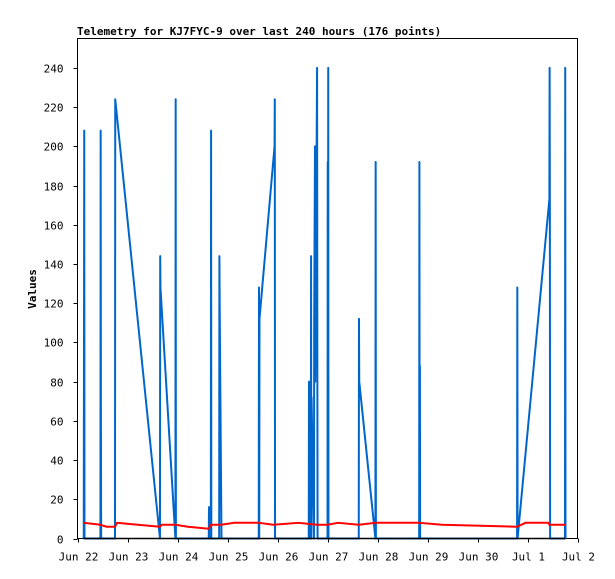 This screenshot has height=579, width=615. What do you see at coordinates (54, 304) in the screenshot?
I see `y-tick-label: 120` at bounding box center [54, 304].